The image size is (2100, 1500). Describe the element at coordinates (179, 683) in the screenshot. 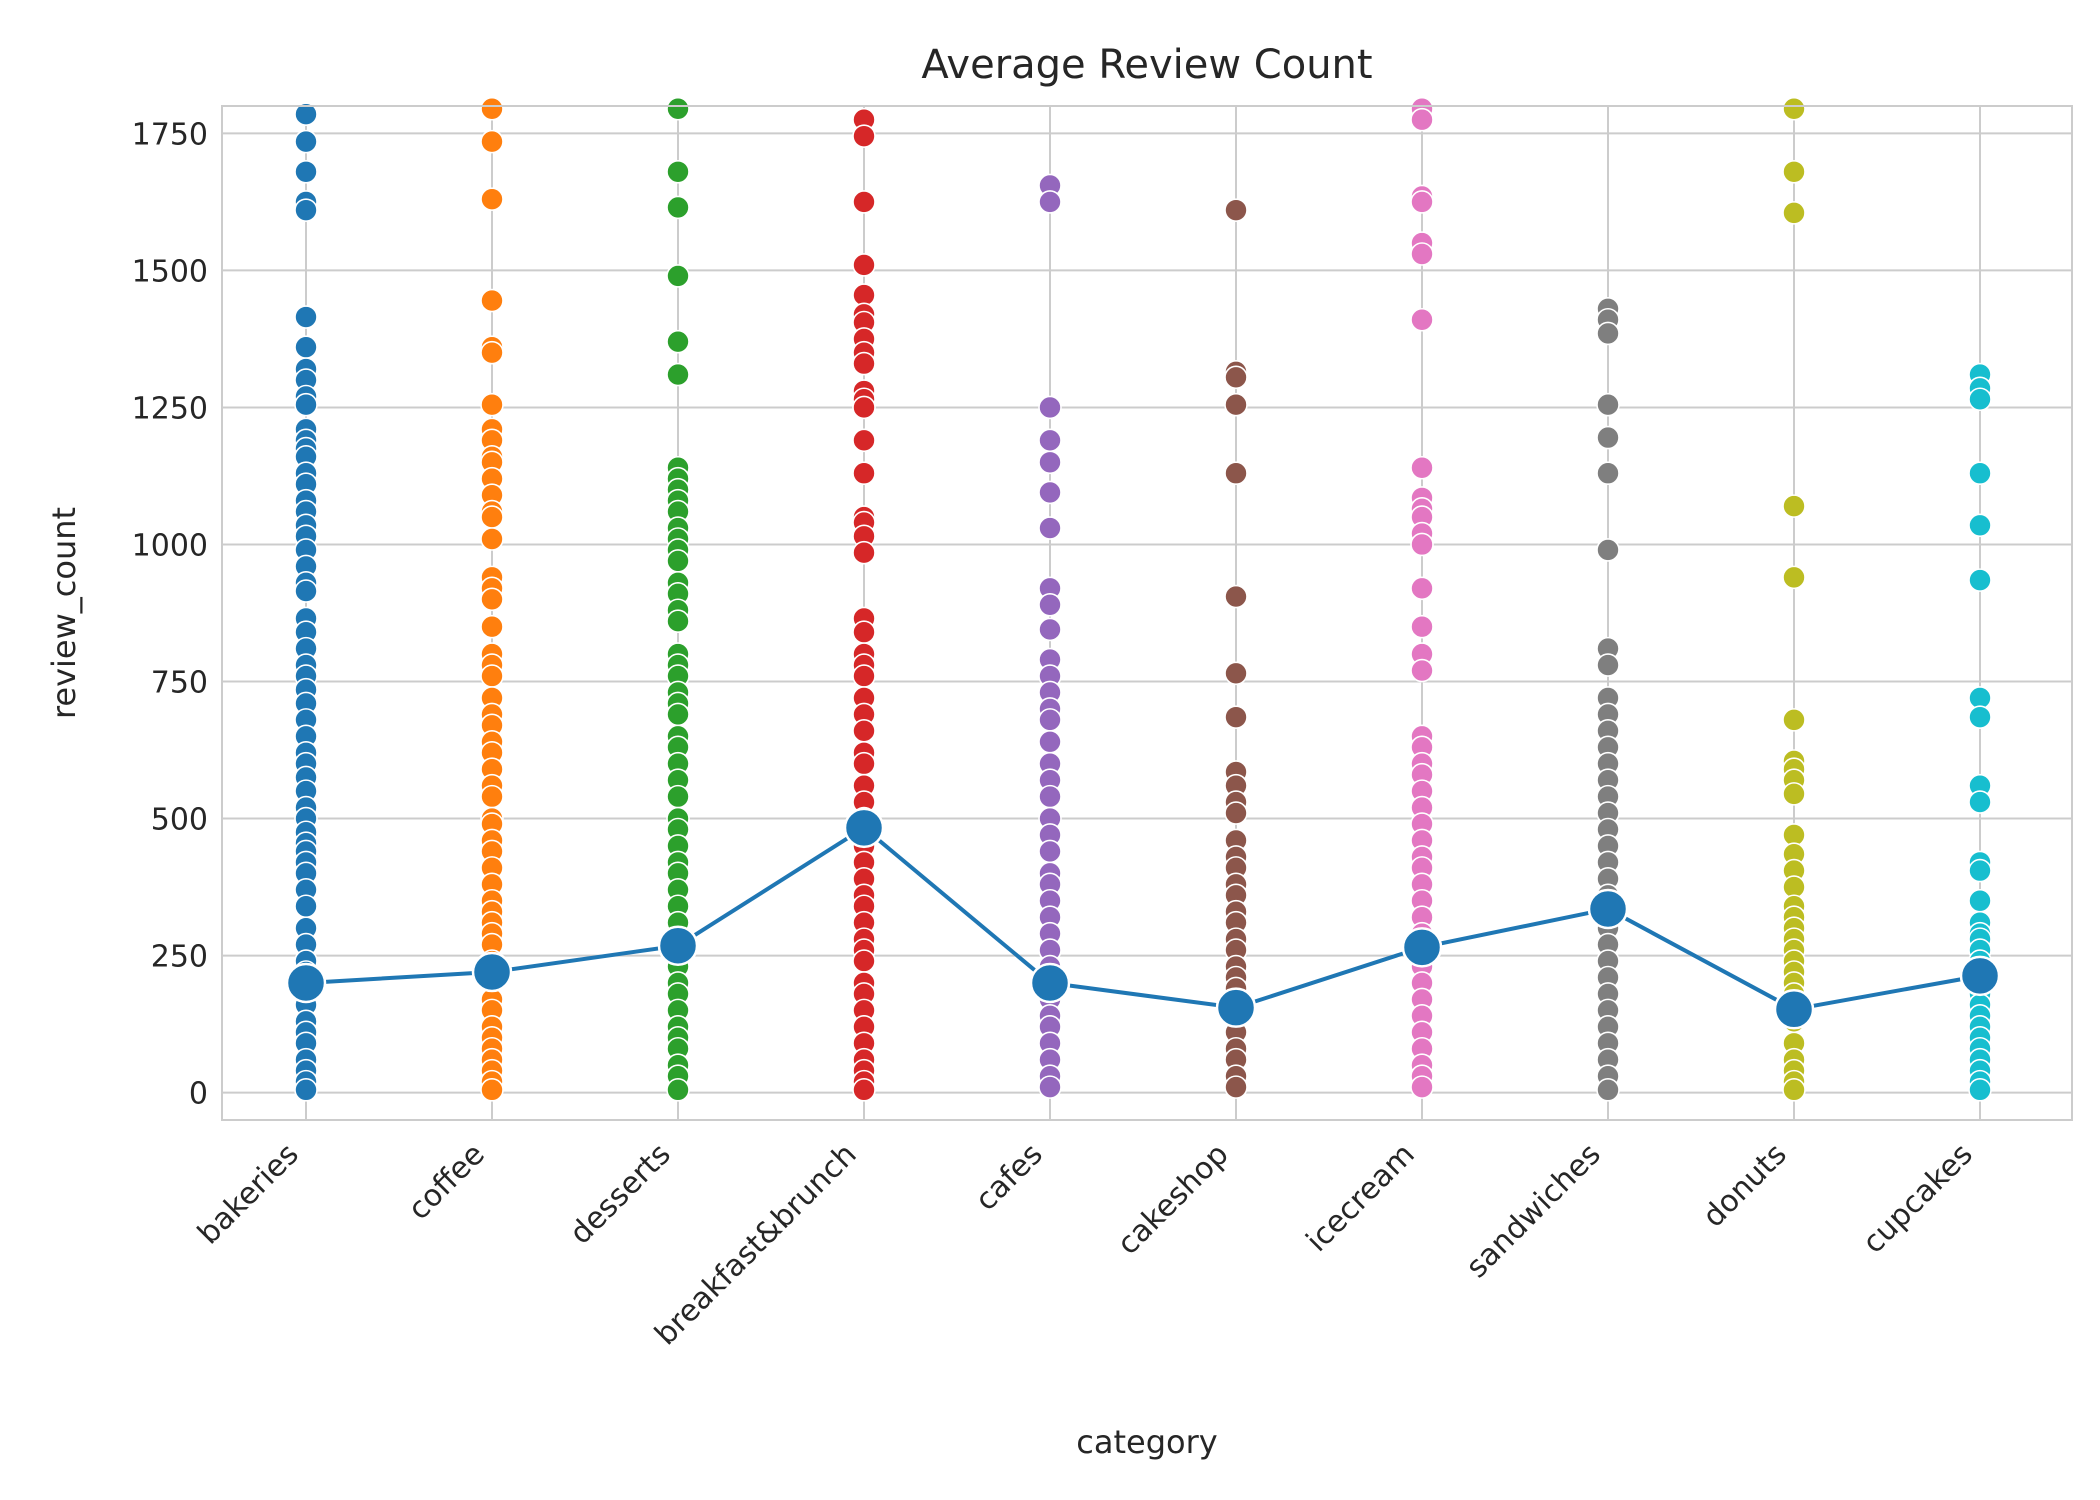

I see `y-tick-label: 750` at that location.